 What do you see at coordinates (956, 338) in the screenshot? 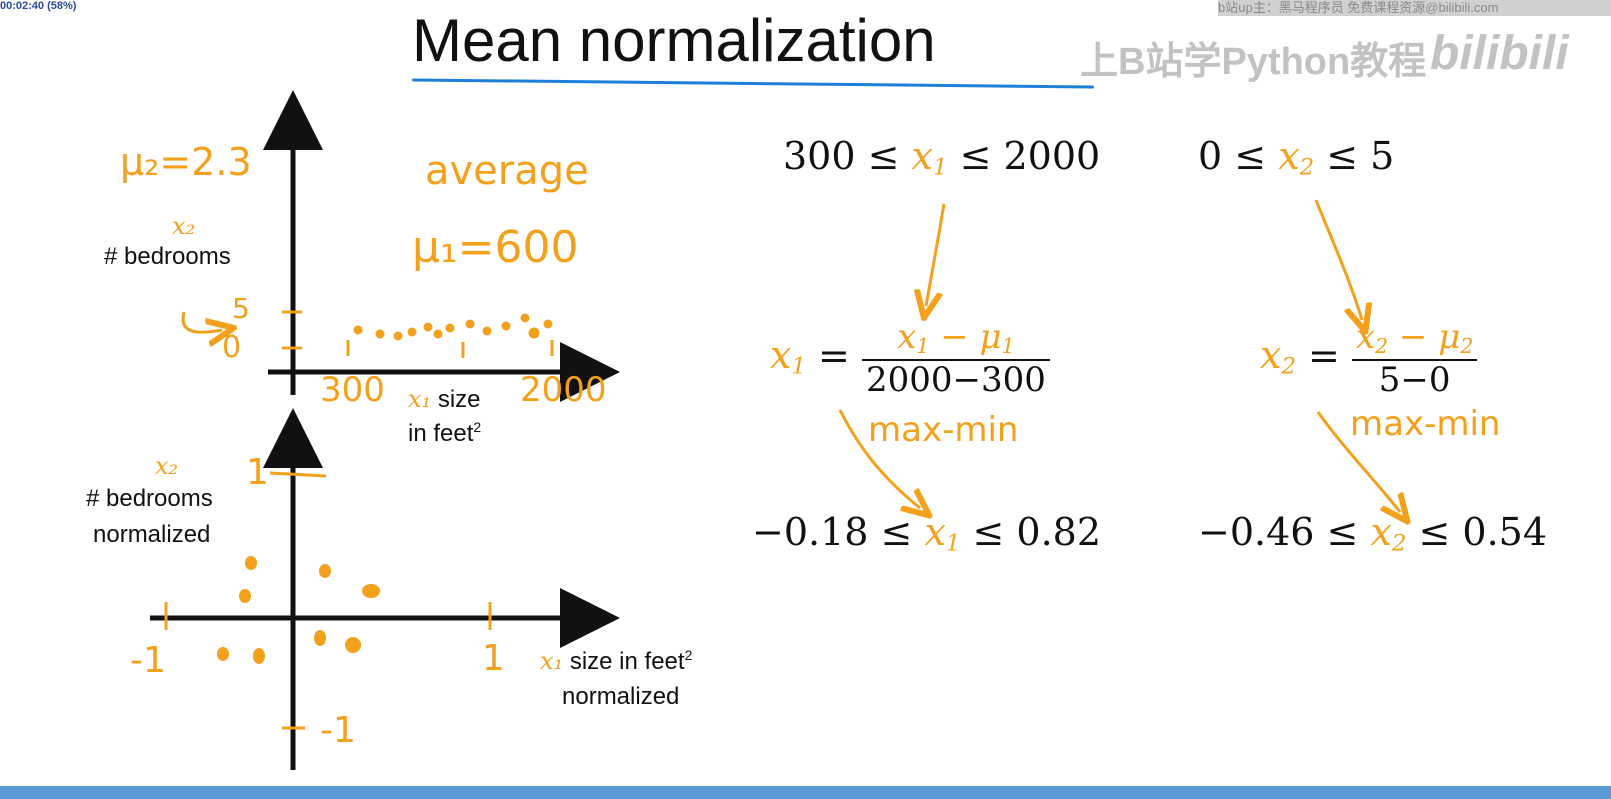
I see `eq1-numerator: x1 − μ1` at bounding box center [956, 338].